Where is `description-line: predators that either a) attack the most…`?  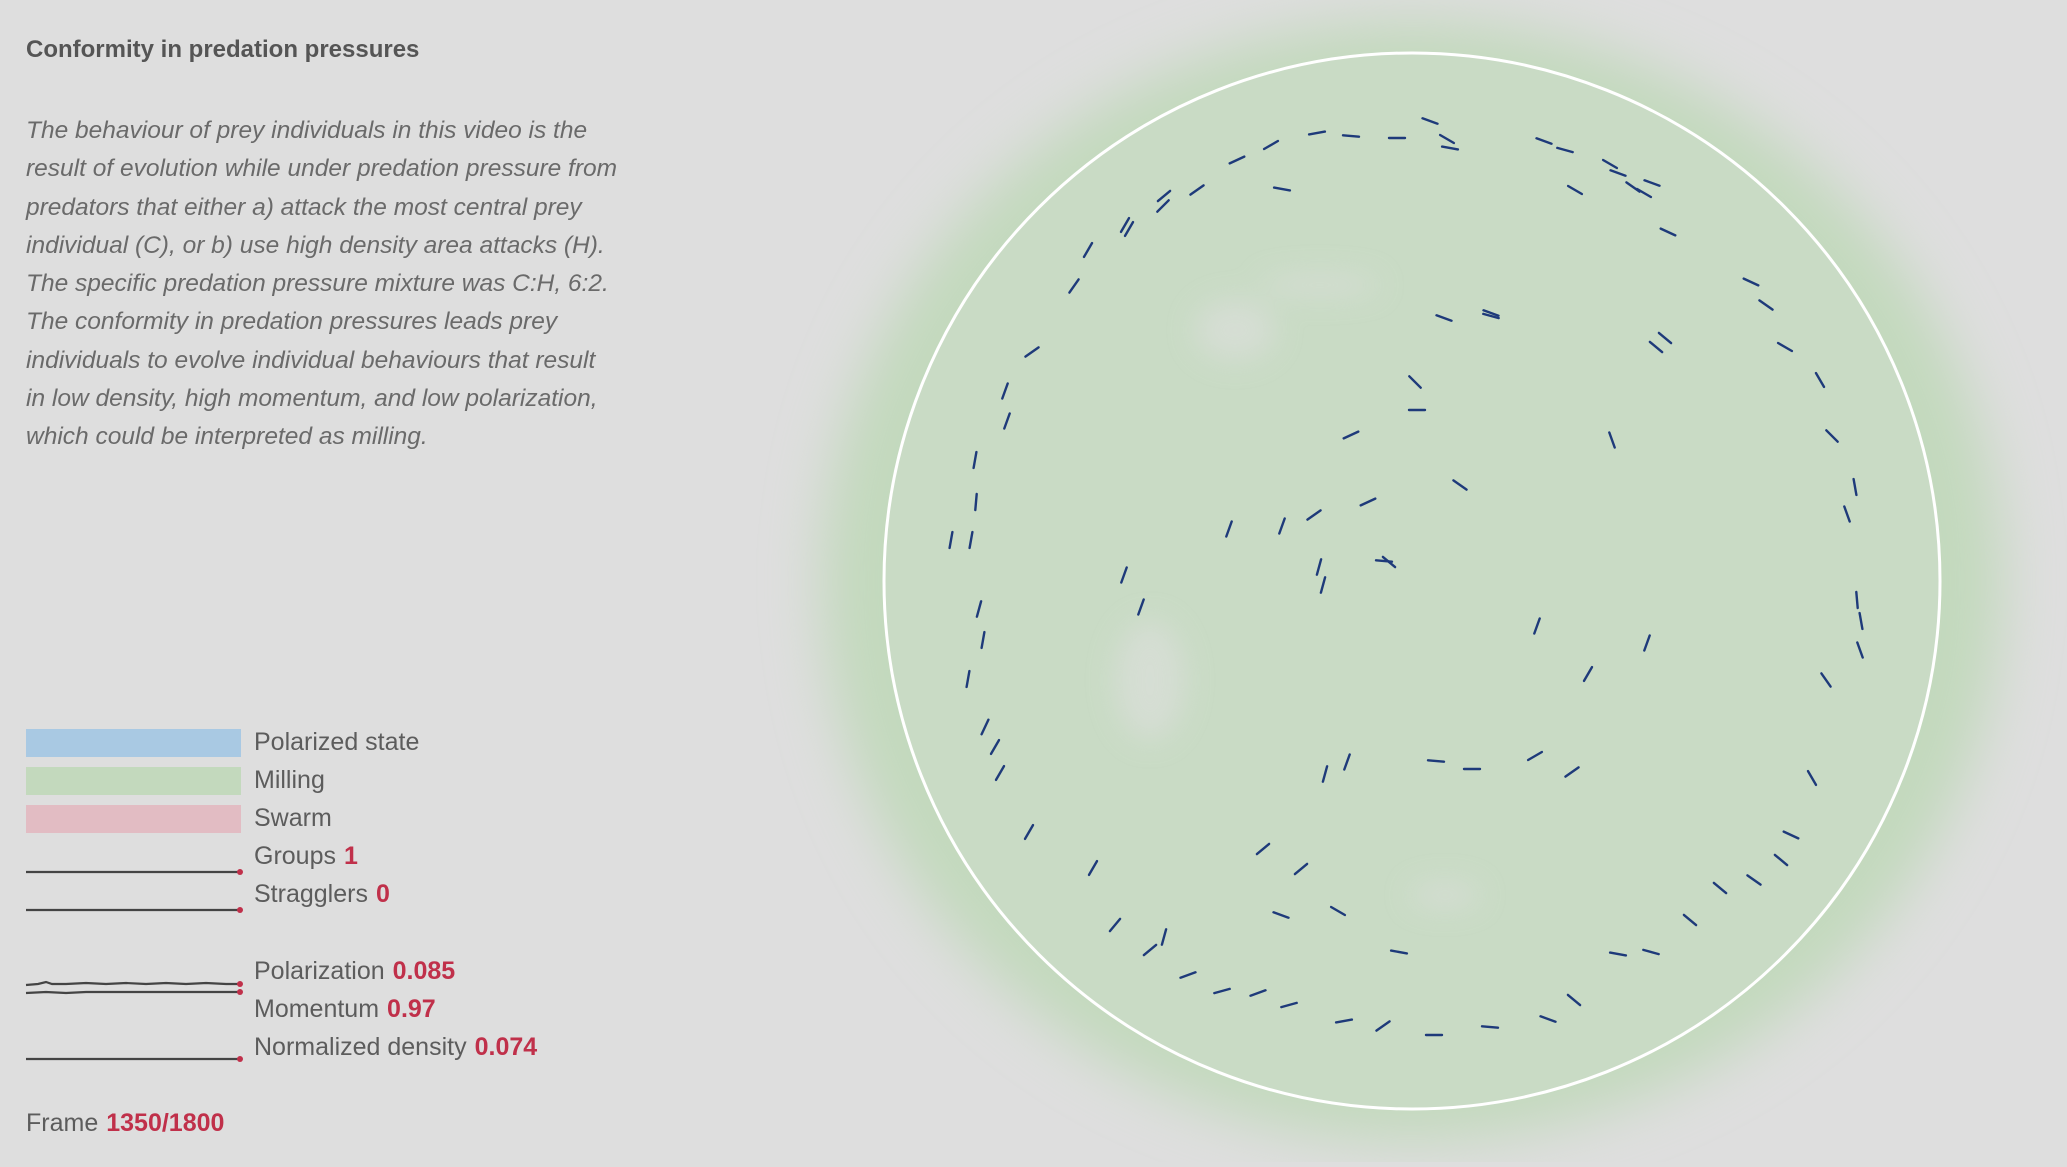 description-line: predators that either a) attack the most… is located at coordinates (304, 207).